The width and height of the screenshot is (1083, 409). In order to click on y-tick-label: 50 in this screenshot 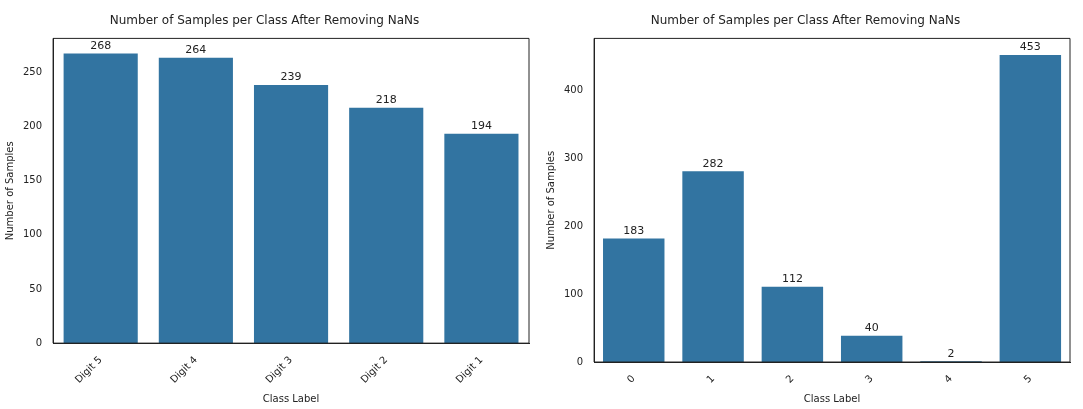, I will do `click(36, 288)`.